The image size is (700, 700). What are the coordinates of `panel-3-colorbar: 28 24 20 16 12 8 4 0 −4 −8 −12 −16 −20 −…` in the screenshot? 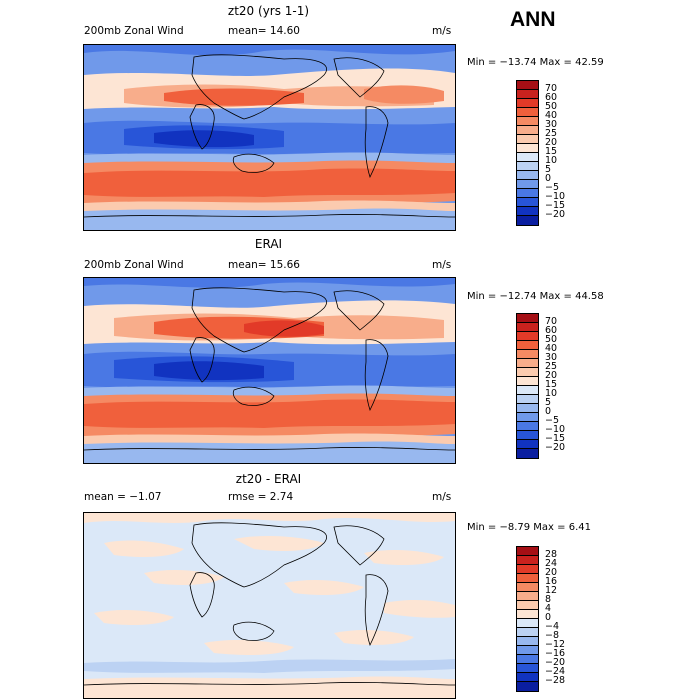 It's located at (546, 619).